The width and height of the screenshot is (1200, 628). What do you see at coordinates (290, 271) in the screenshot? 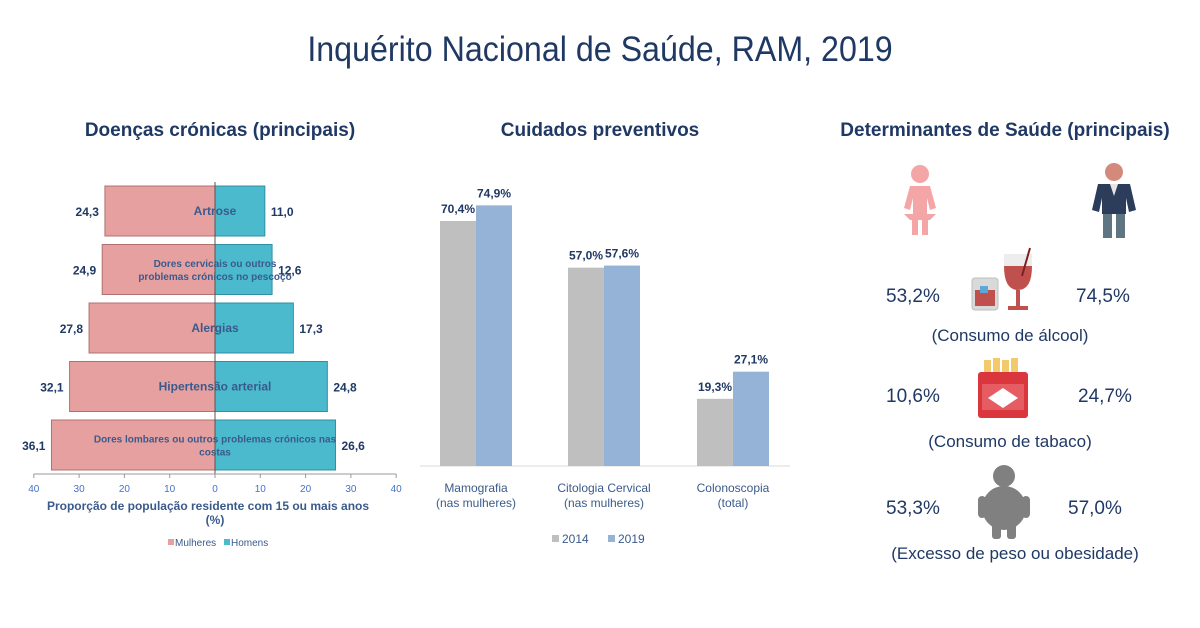
I see `label-homens-1: 12,6` at bounding box center [290, 271].